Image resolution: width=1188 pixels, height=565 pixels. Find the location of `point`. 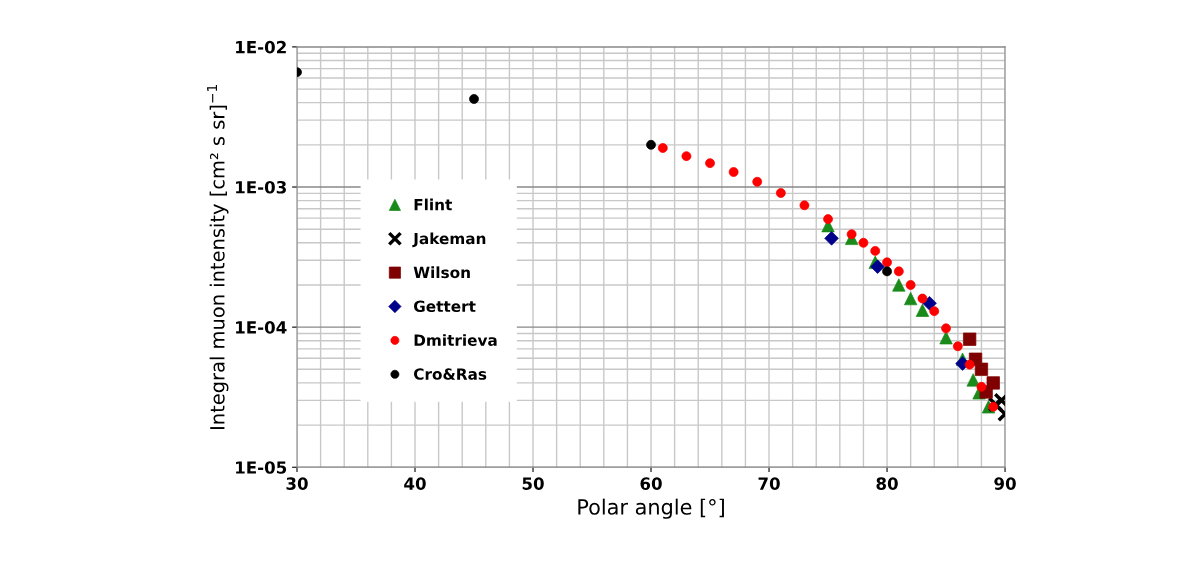

point is located at coordinates (999, 400).